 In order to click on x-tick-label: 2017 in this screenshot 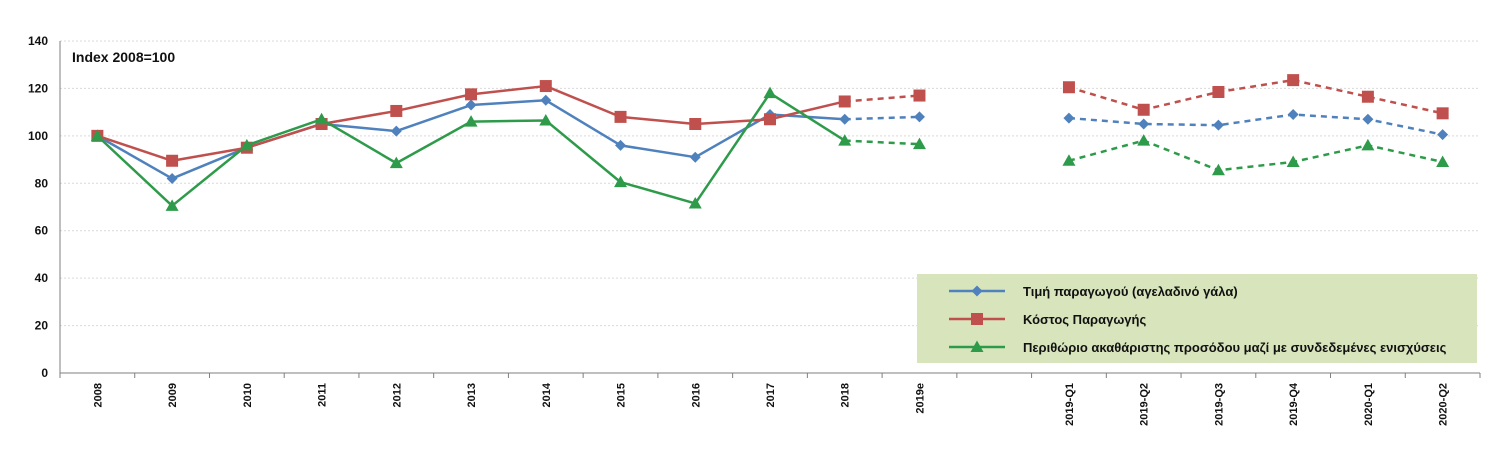, I will do `click(771, 395)`.